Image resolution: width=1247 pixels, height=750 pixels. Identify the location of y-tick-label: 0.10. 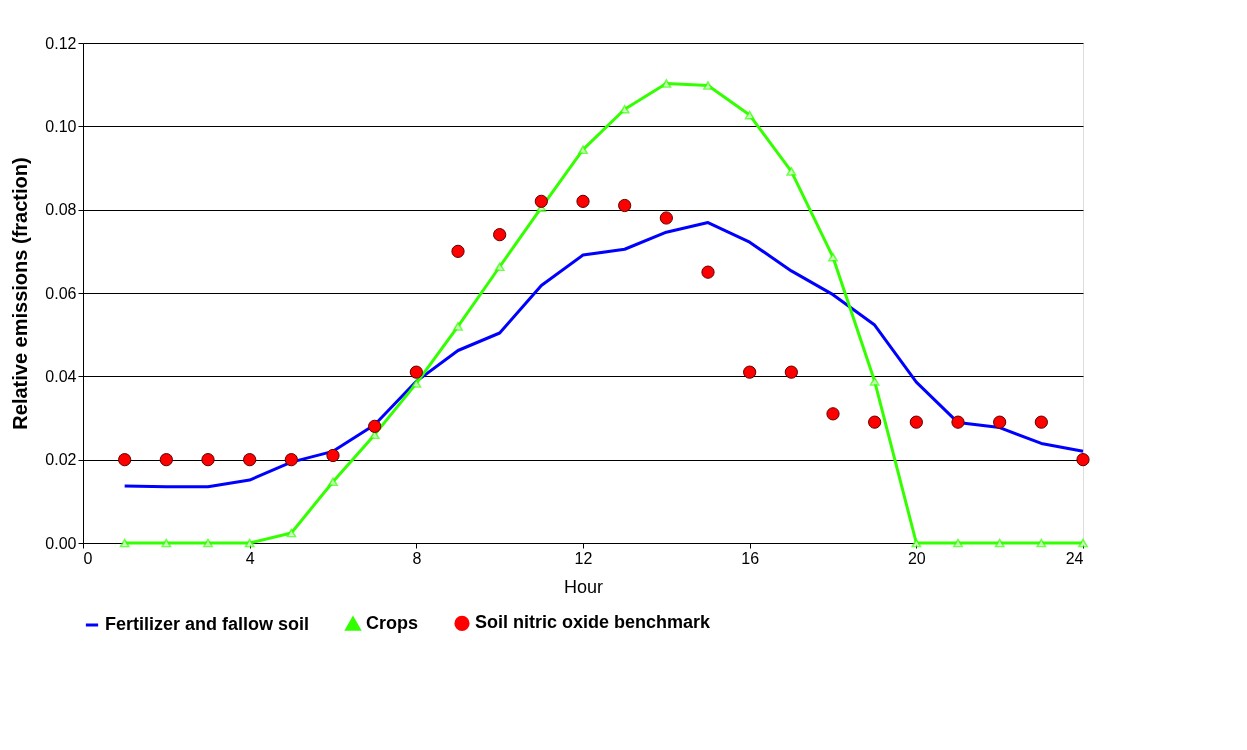
(61, 126).